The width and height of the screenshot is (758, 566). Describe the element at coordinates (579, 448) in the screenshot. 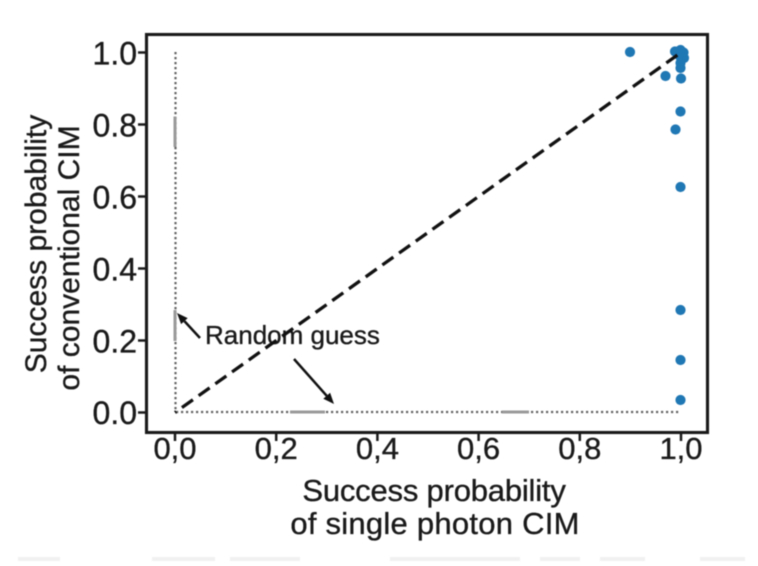

I see `svg-text: 0,8` at that location.